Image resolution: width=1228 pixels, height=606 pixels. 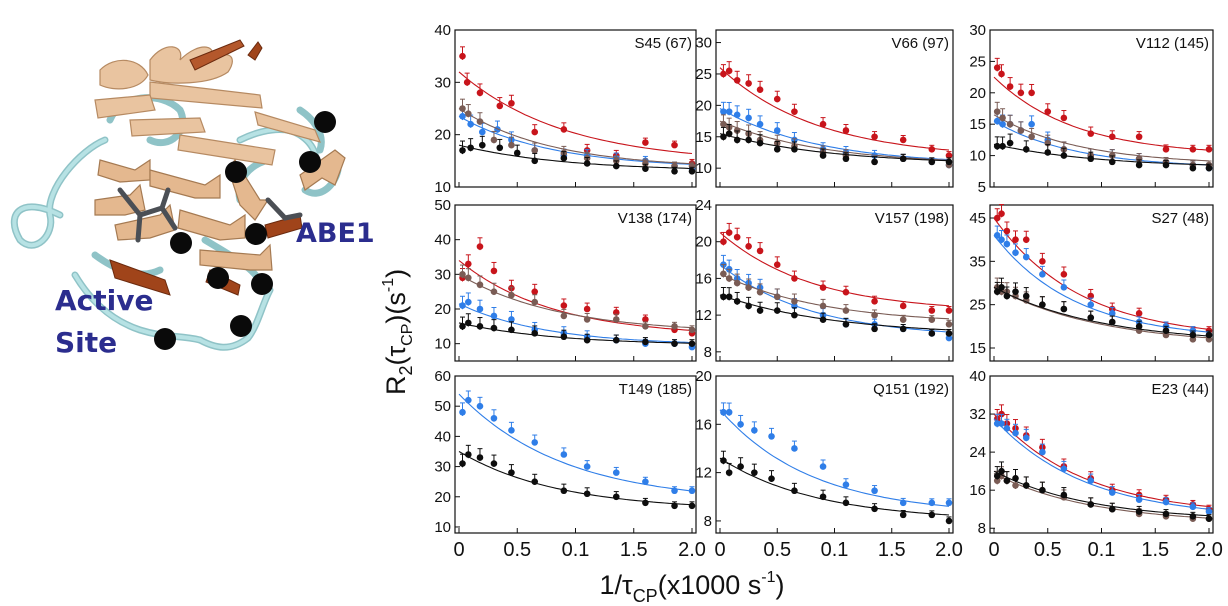 I want to click on y-tick-label: 15, so click(x=703, y=137).